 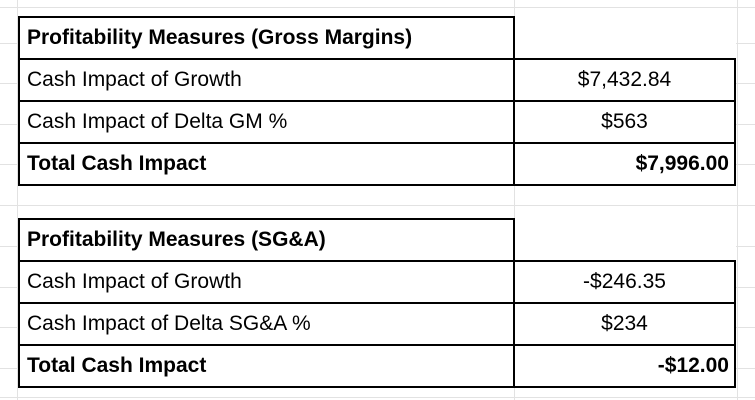 I want to click on total-value-cell: -$12.00, so click(x=693, y=365).